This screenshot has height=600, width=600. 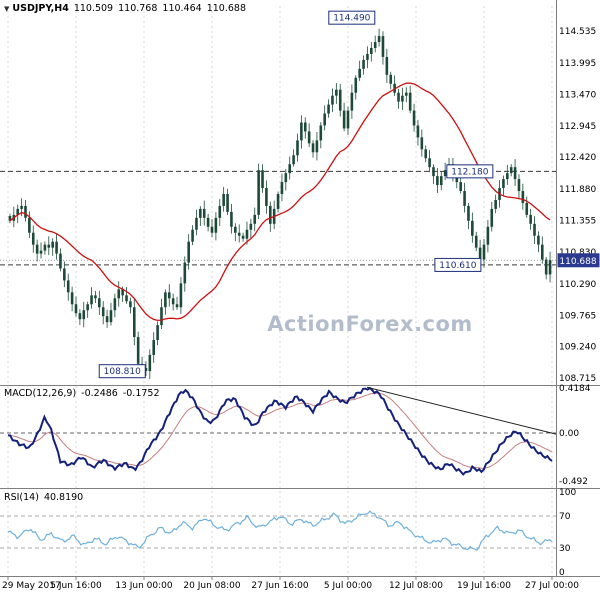 I want to click on quote-high: 110.768, so click(x=138, y=8).